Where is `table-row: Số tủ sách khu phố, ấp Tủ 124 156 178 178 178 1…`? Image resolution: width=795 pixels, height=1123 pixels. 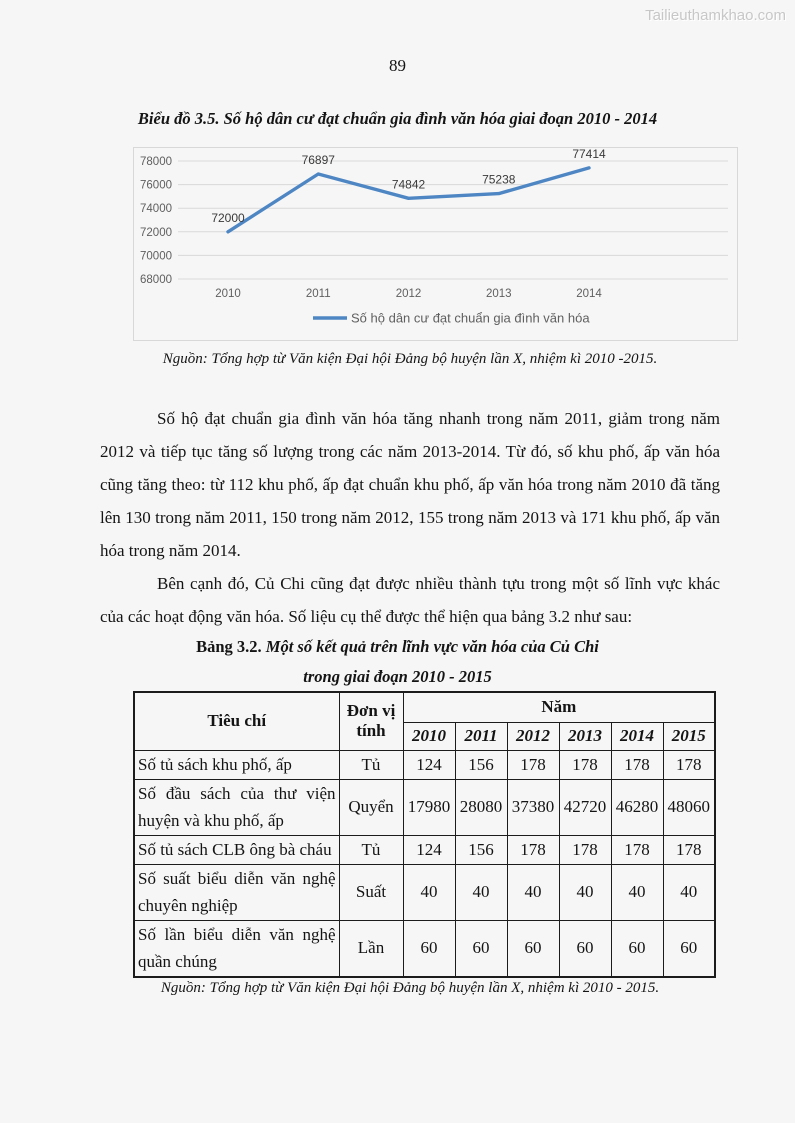
table-row: Số tủ sách khu phố, ấp Tủ 124 156 178 178 178 1… is located at coordinates (424, 764).